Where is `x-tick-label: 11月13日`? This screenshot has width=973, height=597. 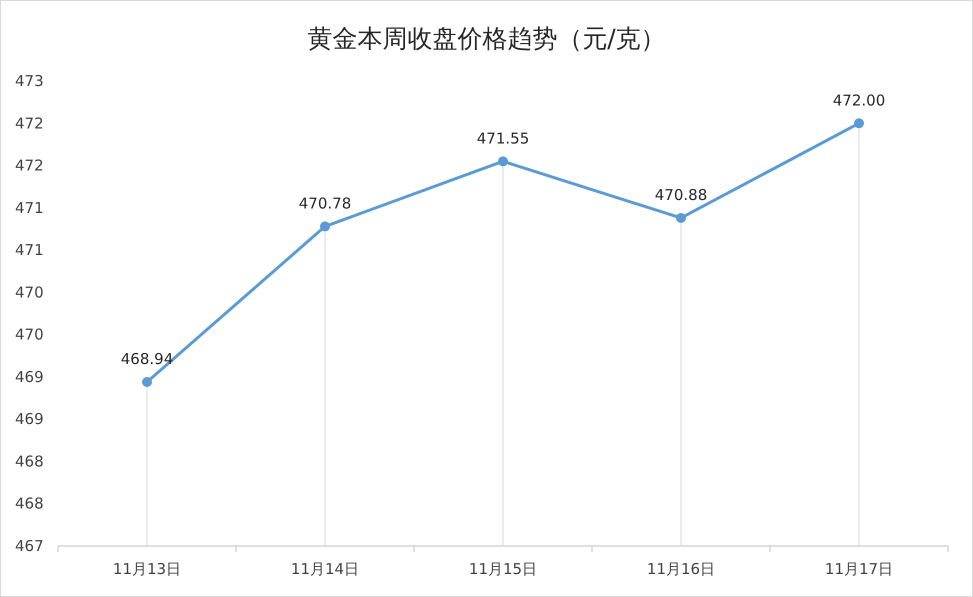 x-tick-label: 11月13日 is located at coordinates (147, 569).